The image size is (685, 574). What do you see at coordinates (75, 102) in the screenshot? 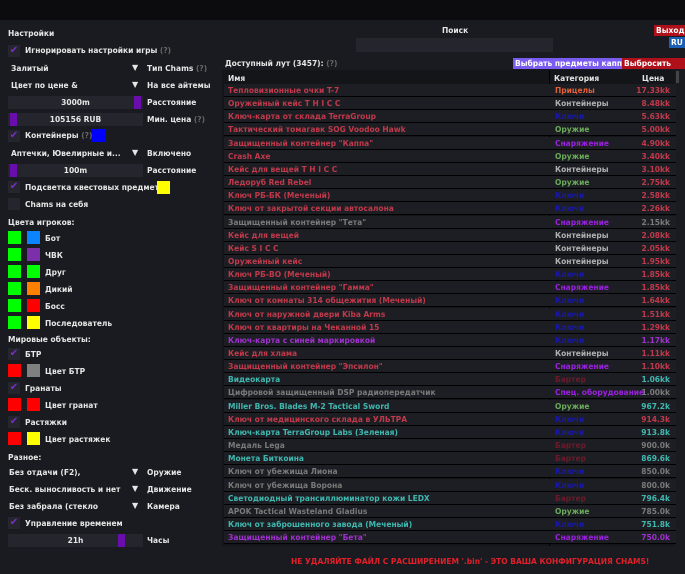
I see `distance-slider: 3000m` at bounding box center [75, 102].